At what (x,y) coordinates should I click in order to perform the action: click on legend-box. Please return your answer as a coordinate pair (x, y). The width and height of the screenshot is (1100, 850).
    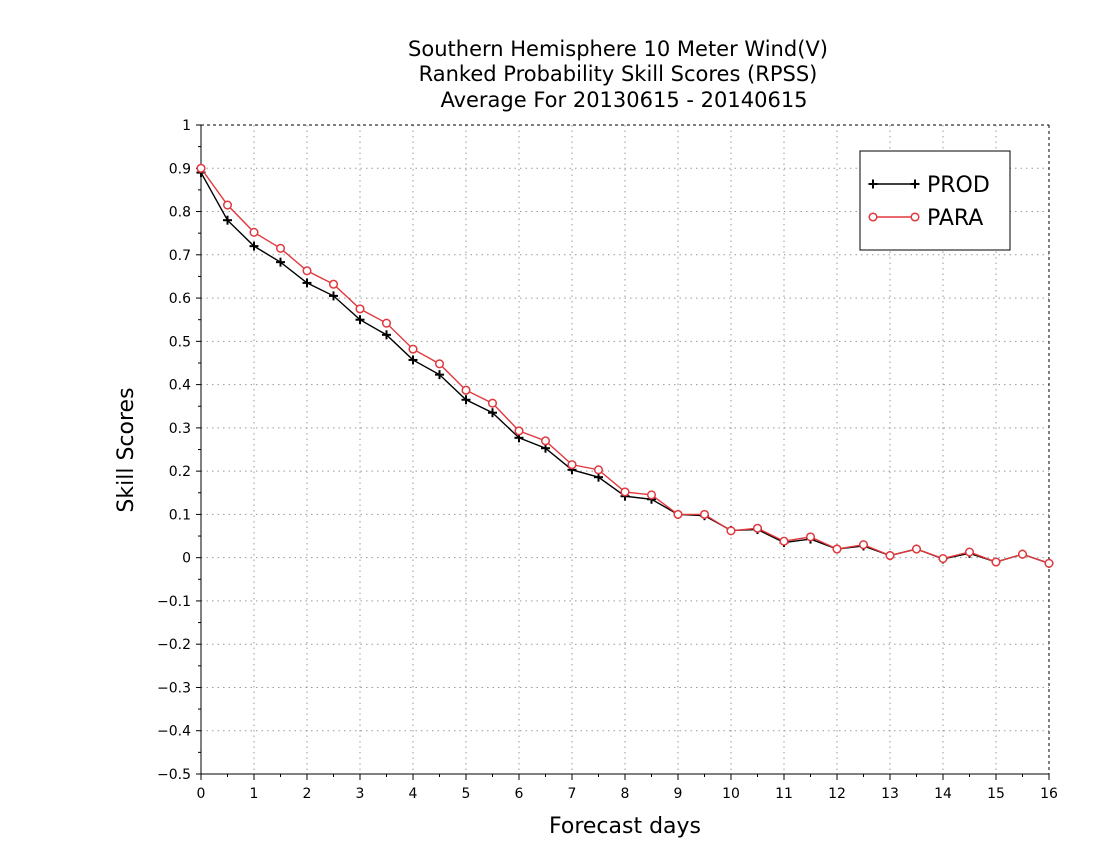
    Looking at the image, I should click on (935, 200).